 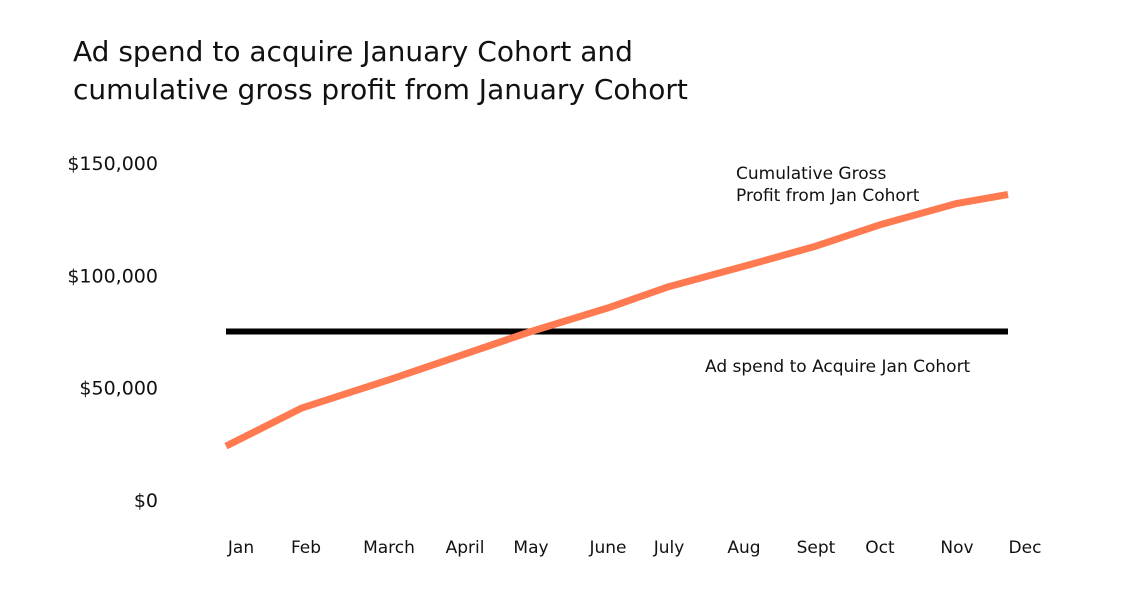 What do you see at coordinates (811, 174) in the screenshot?
I see `profit-series-label-line-1: Cumulative Gross` at bounding box center [811, 174].